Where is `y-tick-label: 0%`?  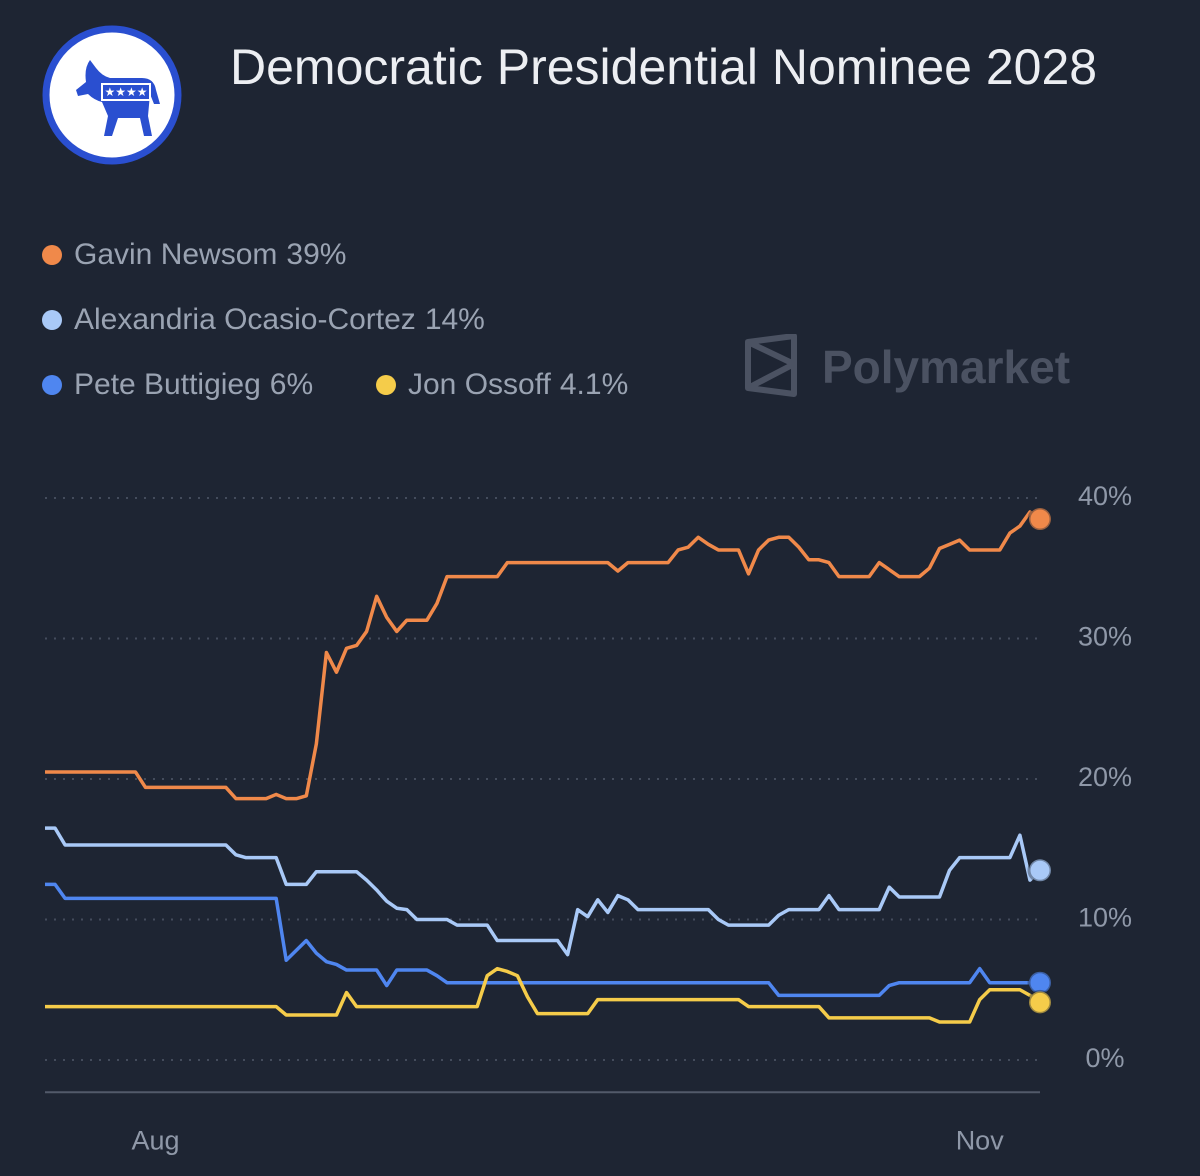
y-tick-label: 0% is located at coordinates (1104, 1058).